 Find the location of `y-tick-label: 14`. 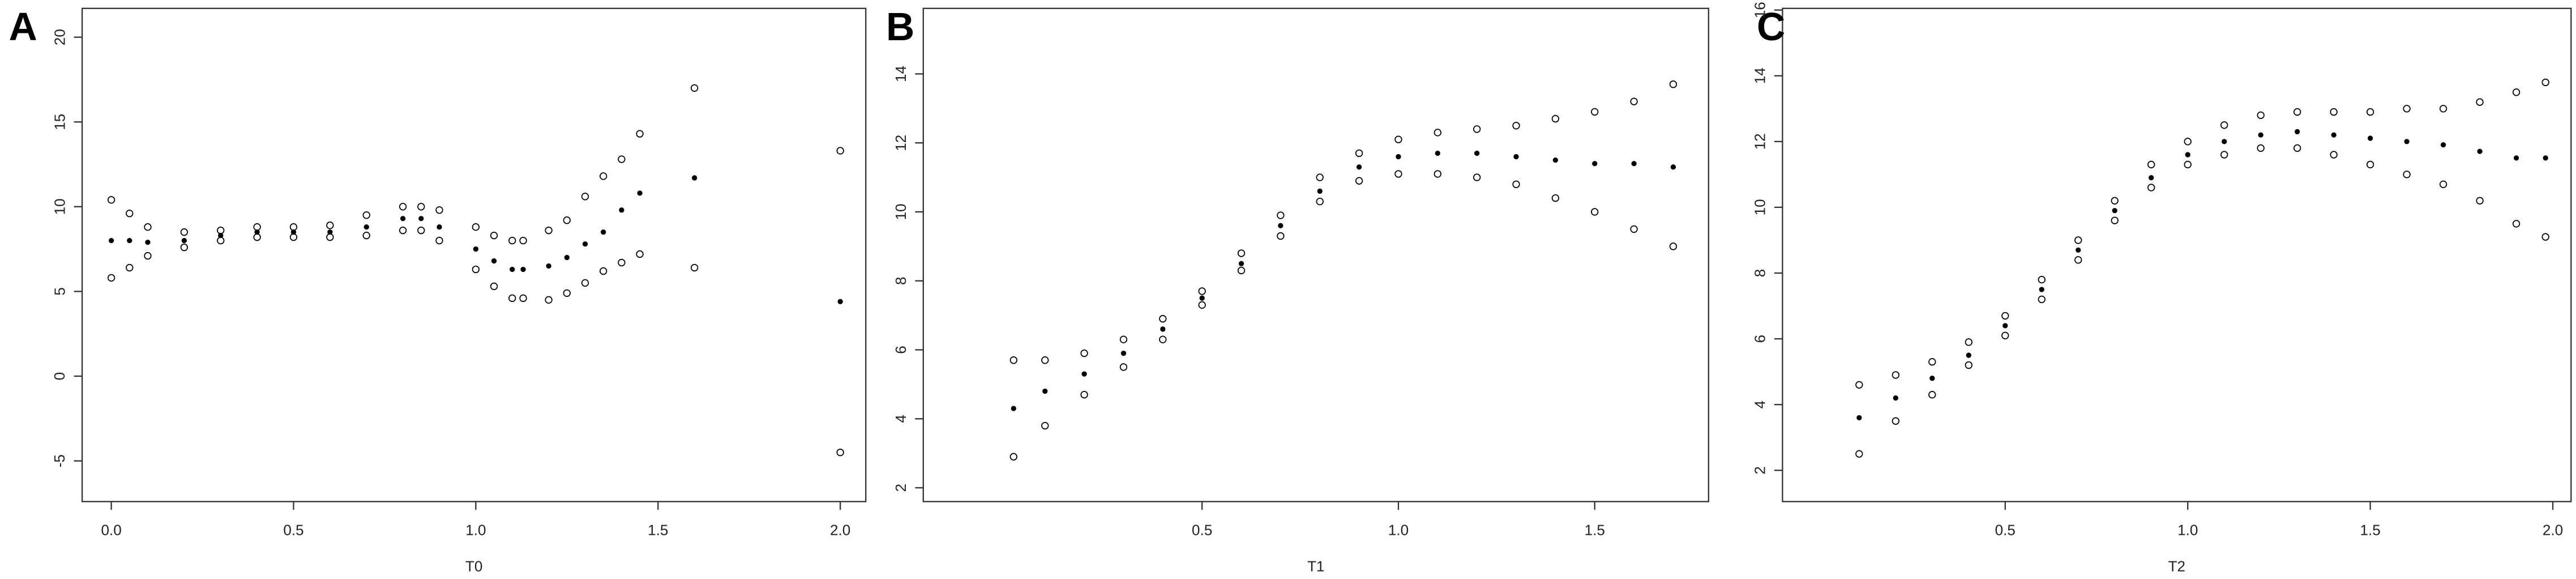

y-tick-label: 14 is located at coordinates (1760, 75).